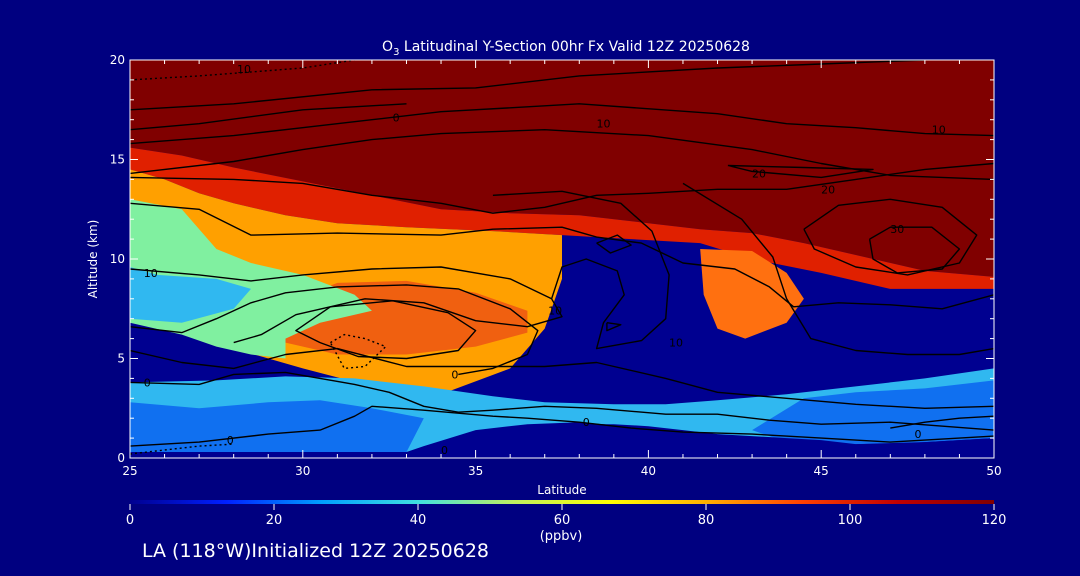 Image resolution: width=1080 pixels, height=576 pixels. What do you see at coordinates (121, 458) in the screenshot?
I see `y-tick-label: 0` at bounding box center [121, 458].